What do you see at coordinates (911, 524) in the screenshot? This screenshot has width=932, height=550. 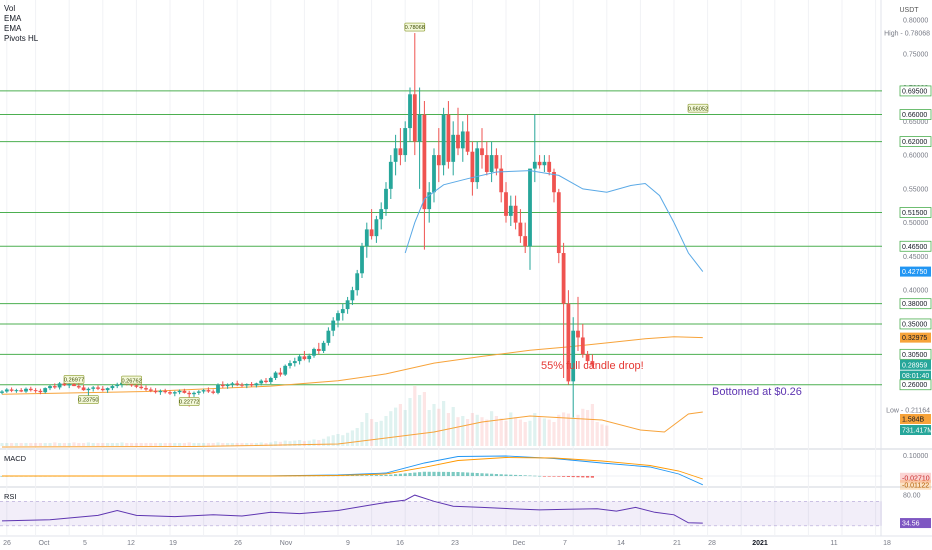 I see `rsi-badge-label: 34.56` at bounding box center [911, 524].